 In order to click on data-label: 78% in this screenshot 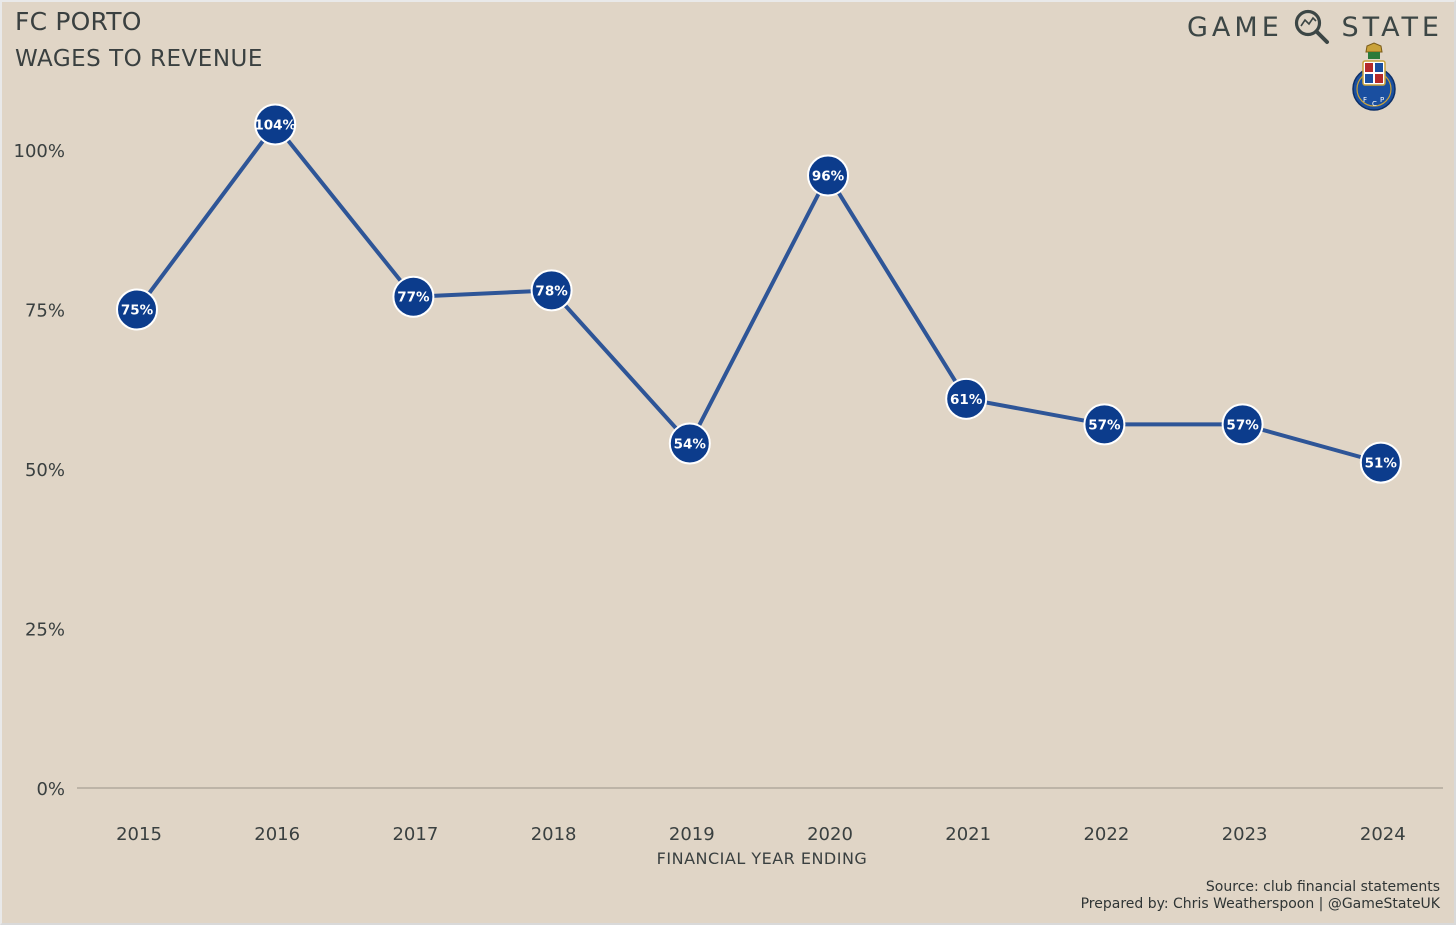, I will do `click(551, 291)`.